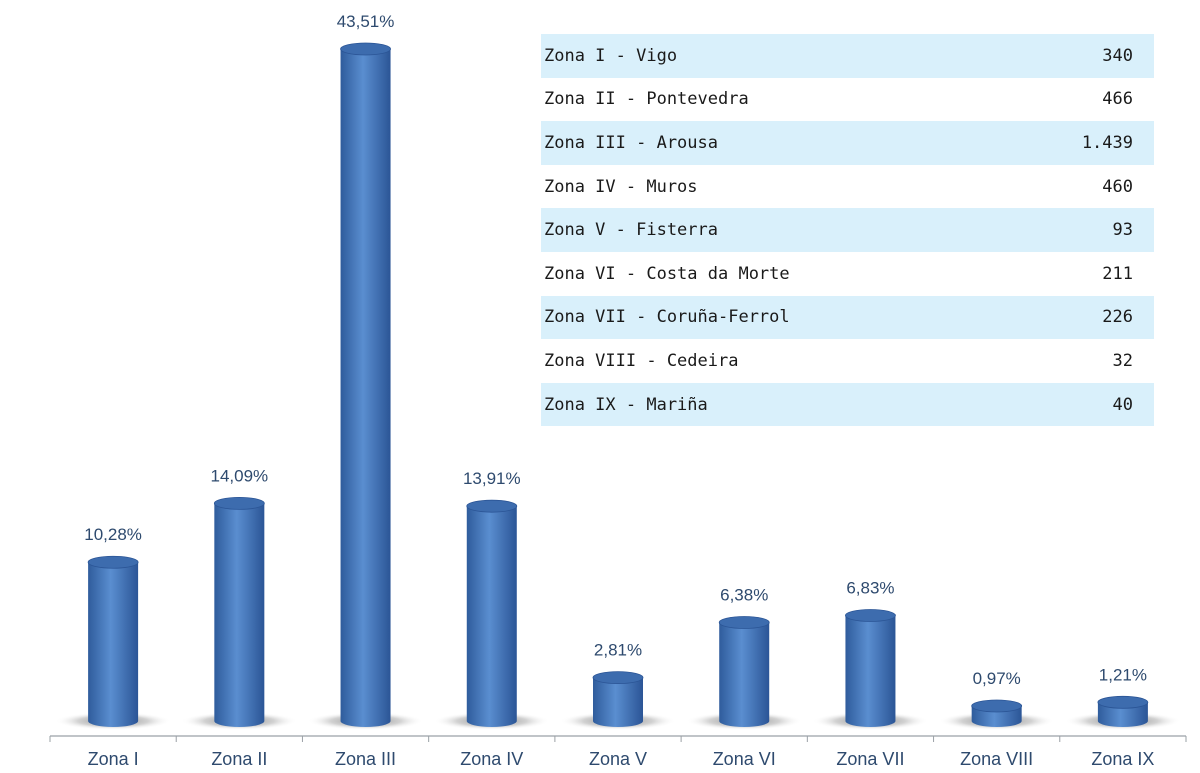 The height and width of the screenshot is (773, 1200). Describe the element at coordinates (870, 759) in the screenshot. I see `x-tick-label: Zona VII` at that location.